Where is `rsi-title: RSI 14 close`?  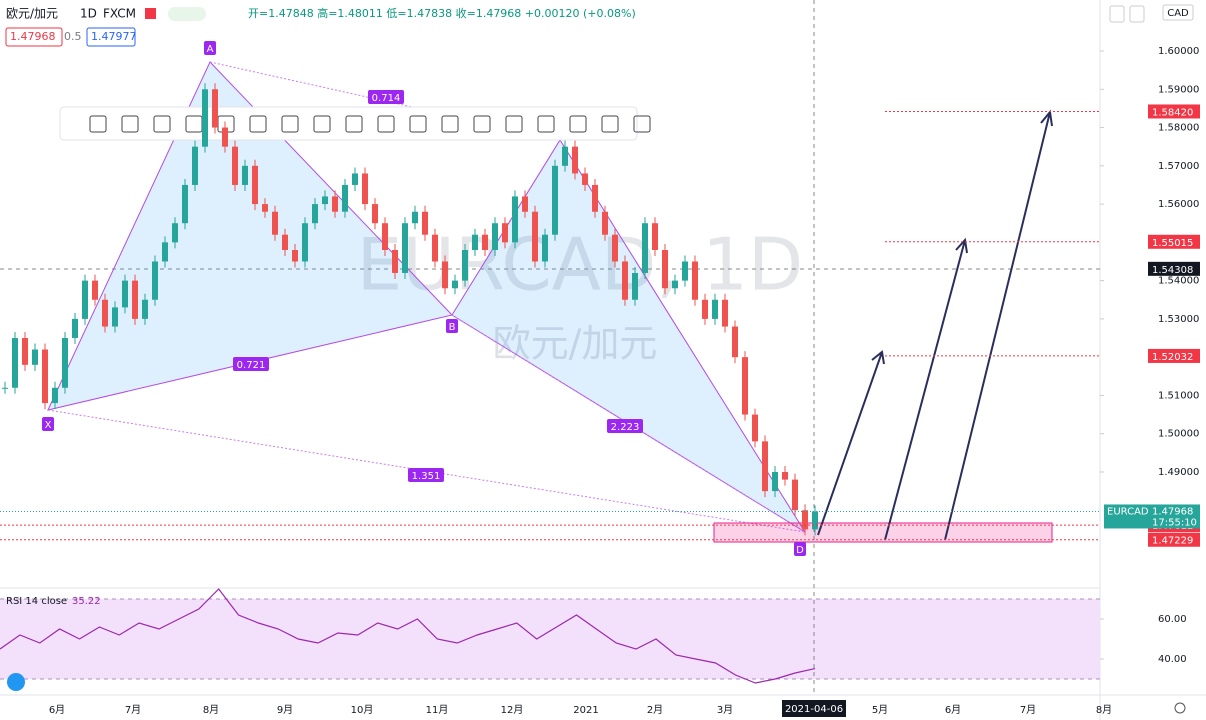 rsi-title: RSI 14 close is located at coordinates (36, 601).